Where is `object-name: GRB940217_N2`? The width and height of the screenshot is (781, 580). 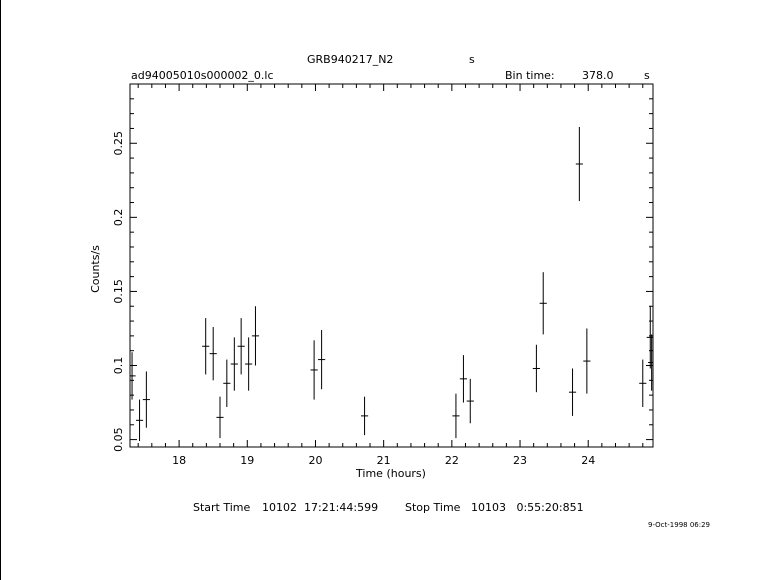 object-name: GRB940217_N2 is located at coordinates (350, 59).